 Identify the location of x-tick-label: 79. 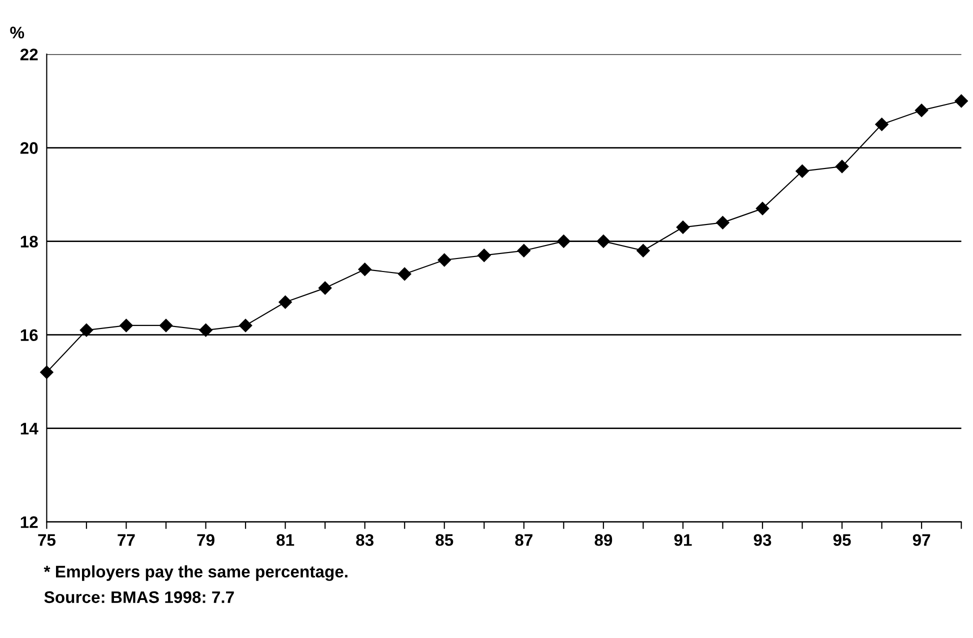
(205, 540).